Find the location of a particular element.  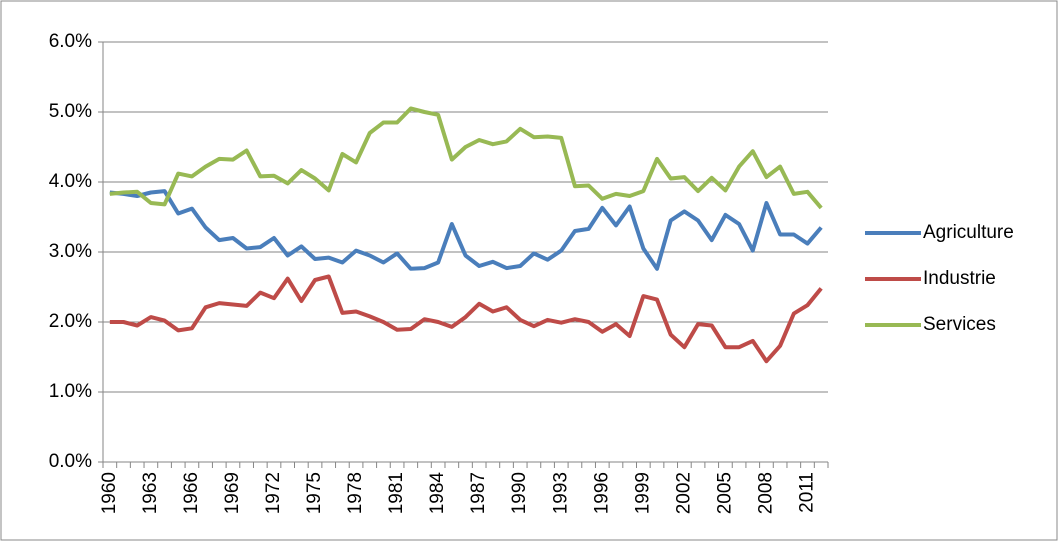

x-tick-label: 2005 is located at coordinates (724, 493).